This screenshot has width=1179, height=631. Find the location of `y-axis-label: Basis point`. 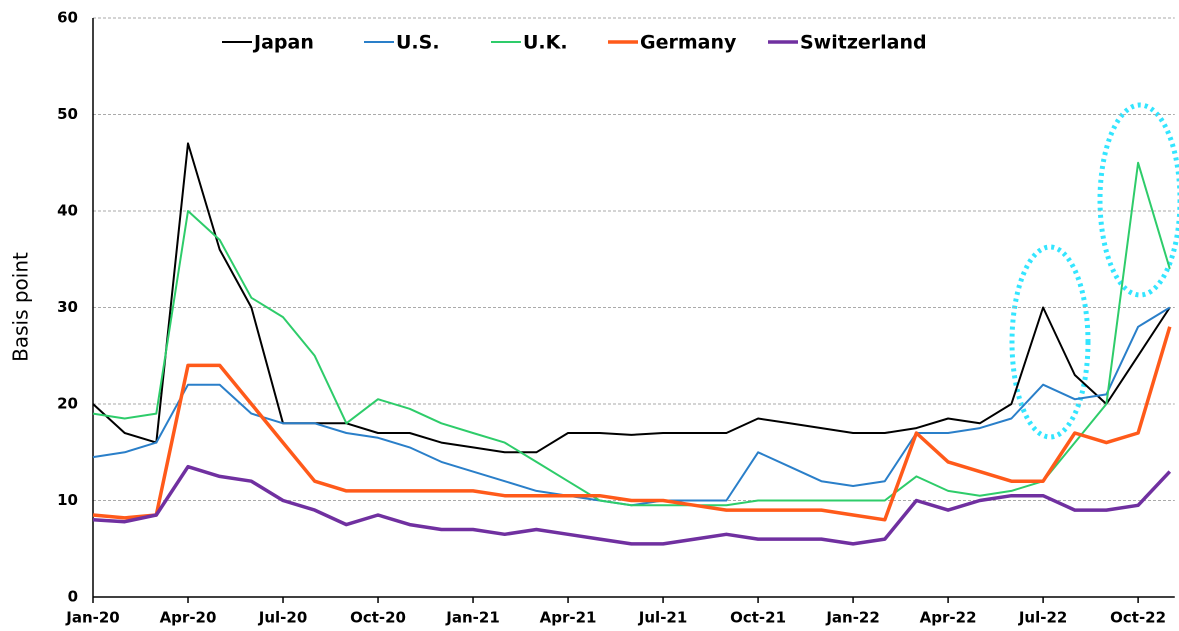

y-axis-label: Basis point is located at coordinates (21, 307).